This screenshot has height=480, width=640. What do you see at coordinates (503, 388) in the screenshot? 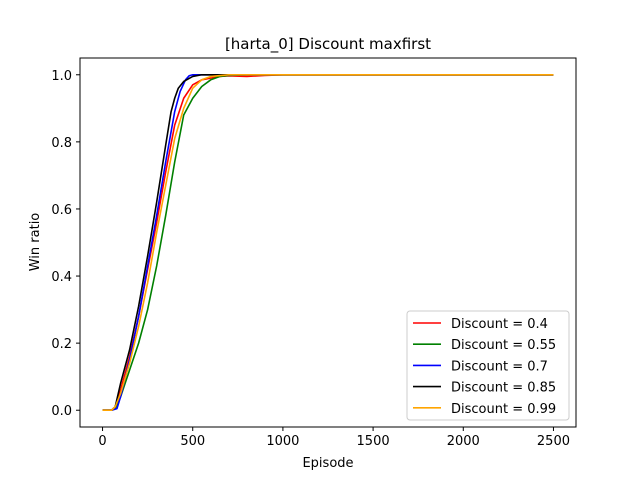
I see `legend-label-3: Discount = 0.85` at bounding box center [503, 388].